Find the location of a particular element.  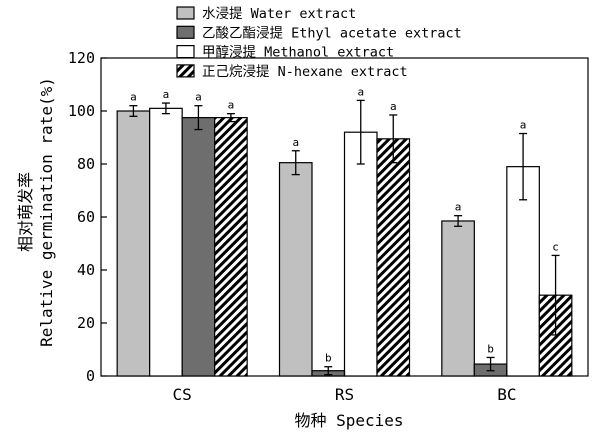

y-axis-label-en: Relative germination rate(%) is located at coordinates (46, 212).